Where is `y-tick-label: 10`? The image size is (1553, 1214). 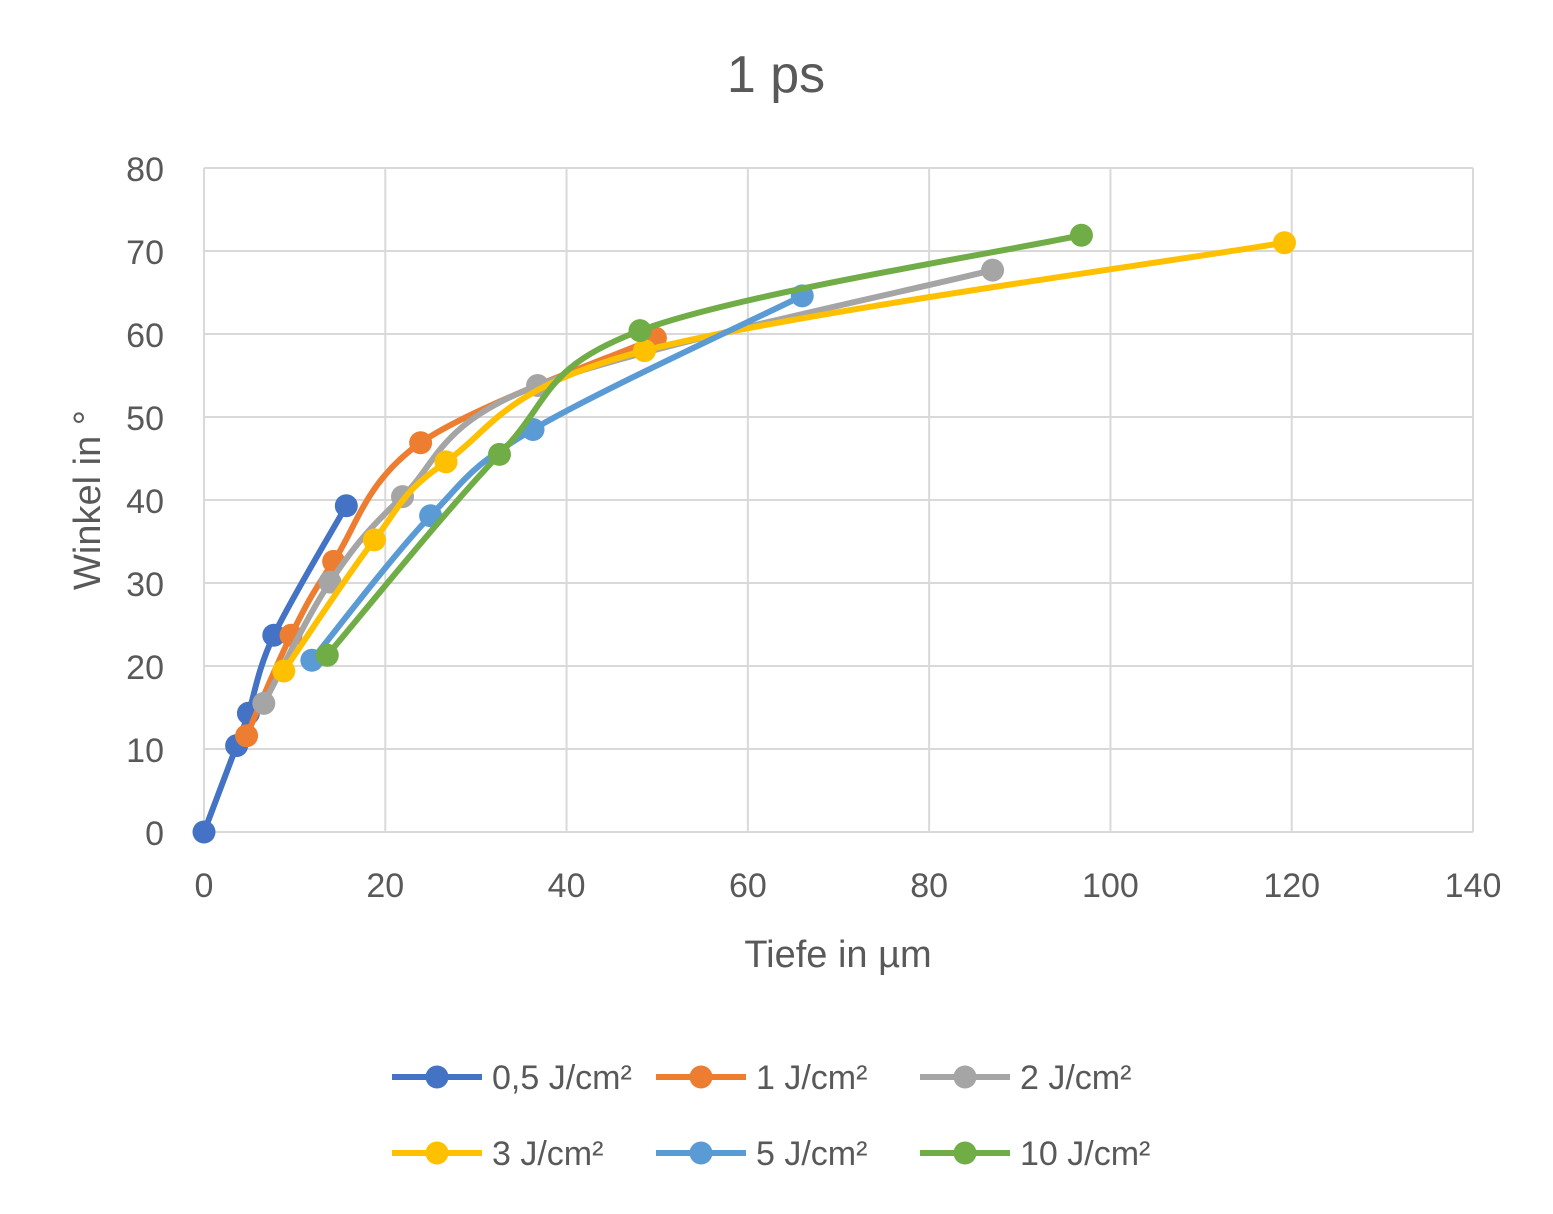 y-tick-label: 10 is located at coordinates (145, 751).